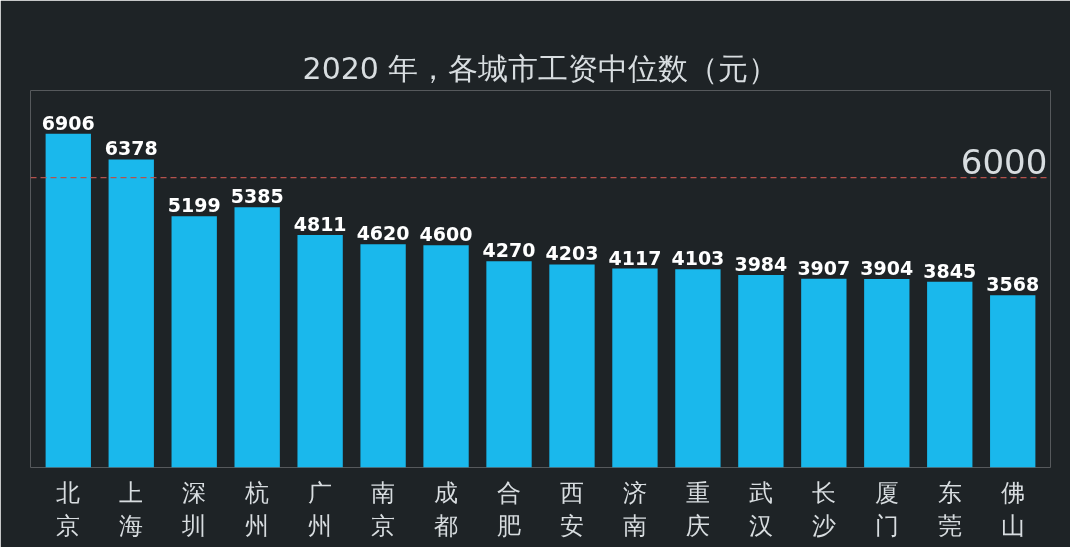  Describe the element at coordinates (131, 509) in the screenshot. I see `x-tick-label: 上海` at that location.